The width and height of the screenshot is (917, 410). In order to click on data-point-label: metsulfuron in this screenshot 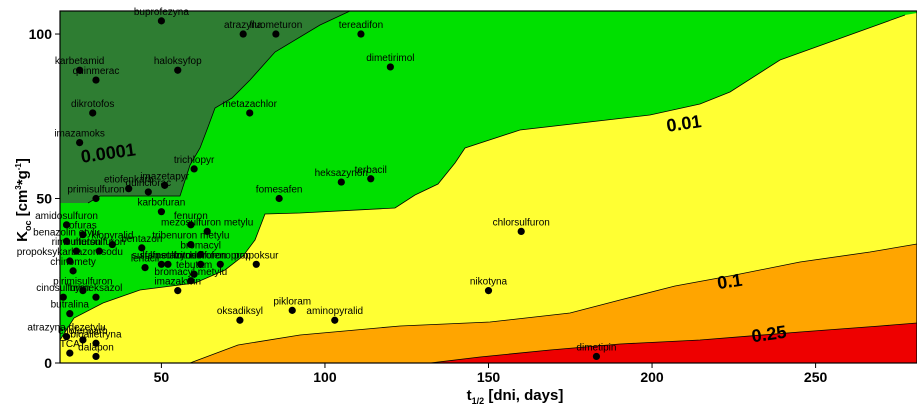, I will do `click(99, 242)`.